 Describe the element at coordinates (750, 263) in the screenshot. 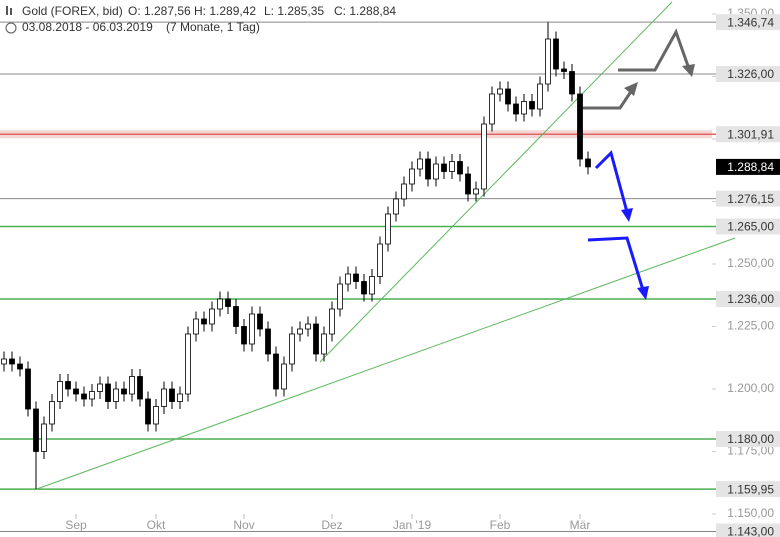

I see `y-tick-label: 1.250,00` at that location.